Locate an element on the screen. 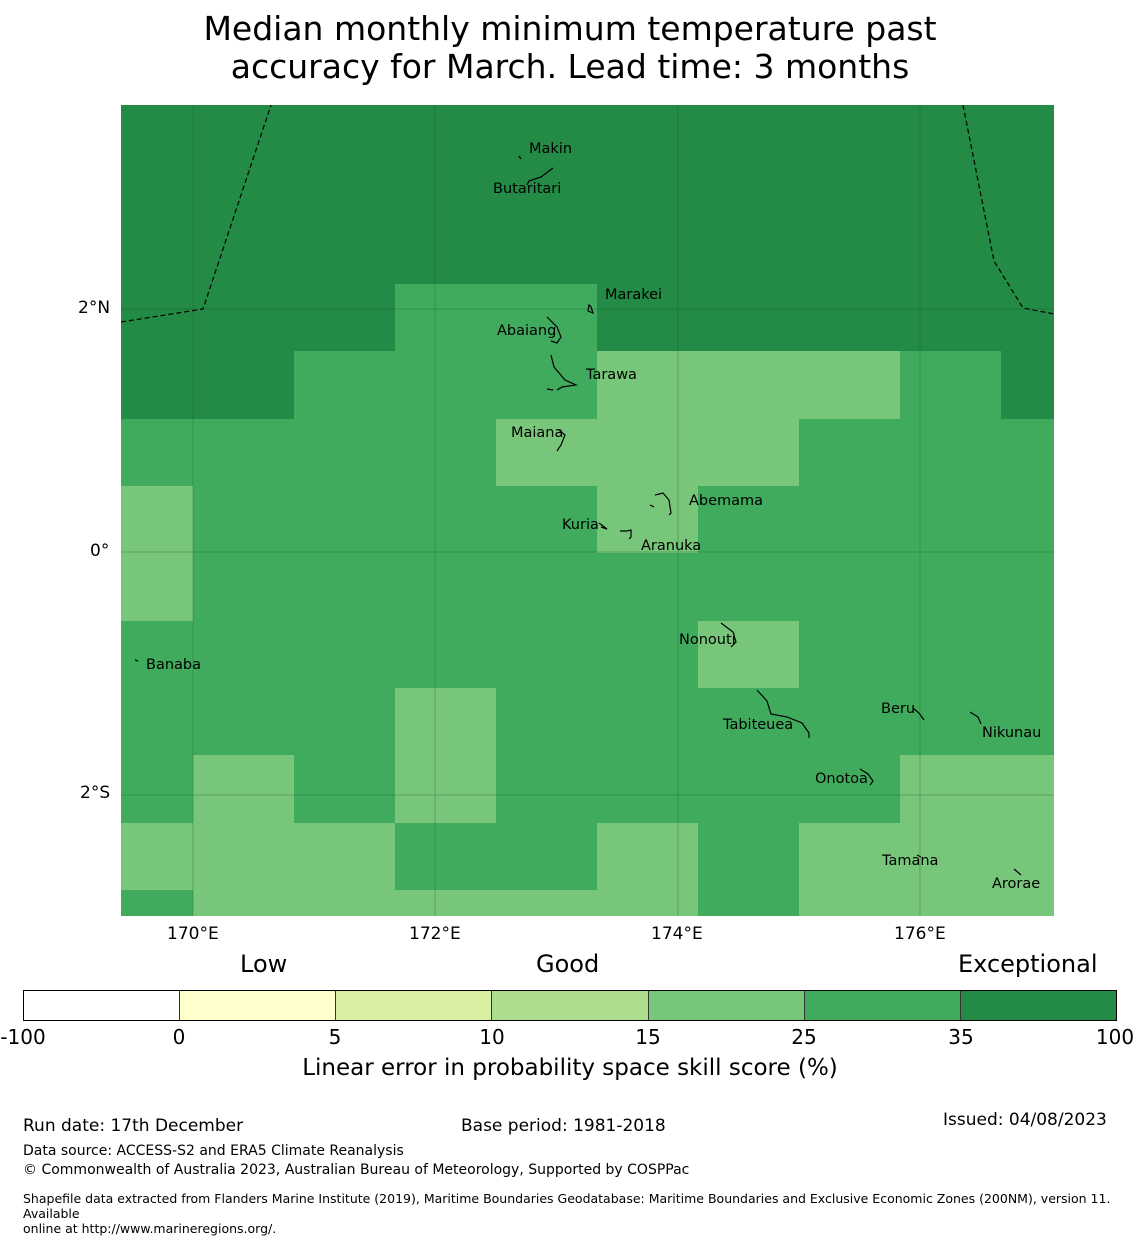 The image size is (1140, 1236). nonouti-outline is located at coordinates (728, 635).